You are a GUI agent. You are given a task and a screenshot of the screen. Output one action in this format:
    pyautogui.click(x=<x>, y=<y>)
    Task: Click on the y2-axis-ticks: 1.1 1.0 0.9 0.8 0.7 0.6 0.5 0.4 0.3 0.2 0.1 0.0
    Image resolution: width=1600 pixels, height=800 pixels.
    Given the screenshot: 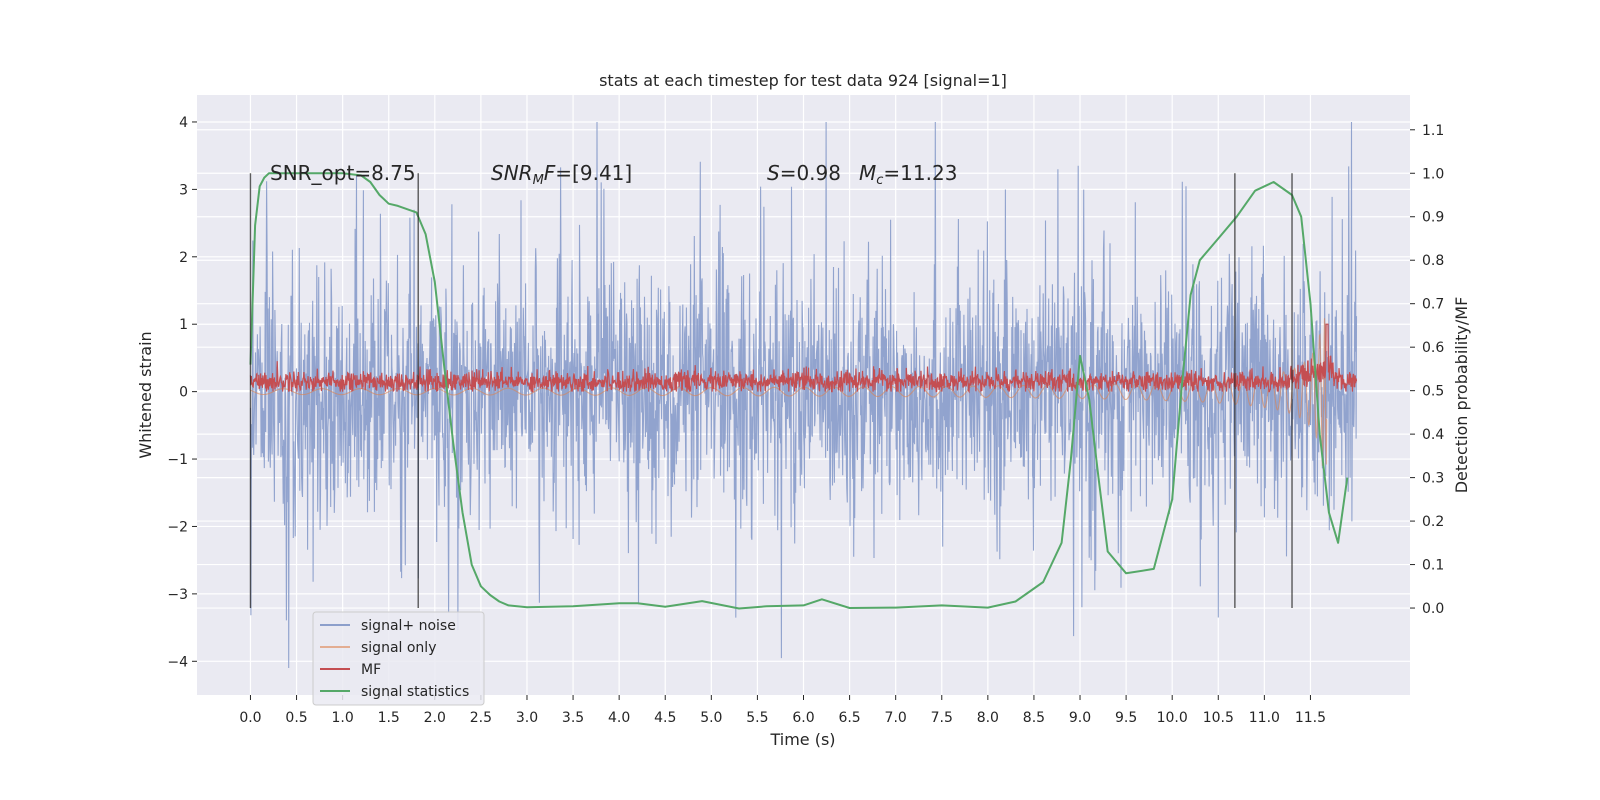 What is the action you would take?
    pyautogui.click(x=1427, y=370)
    